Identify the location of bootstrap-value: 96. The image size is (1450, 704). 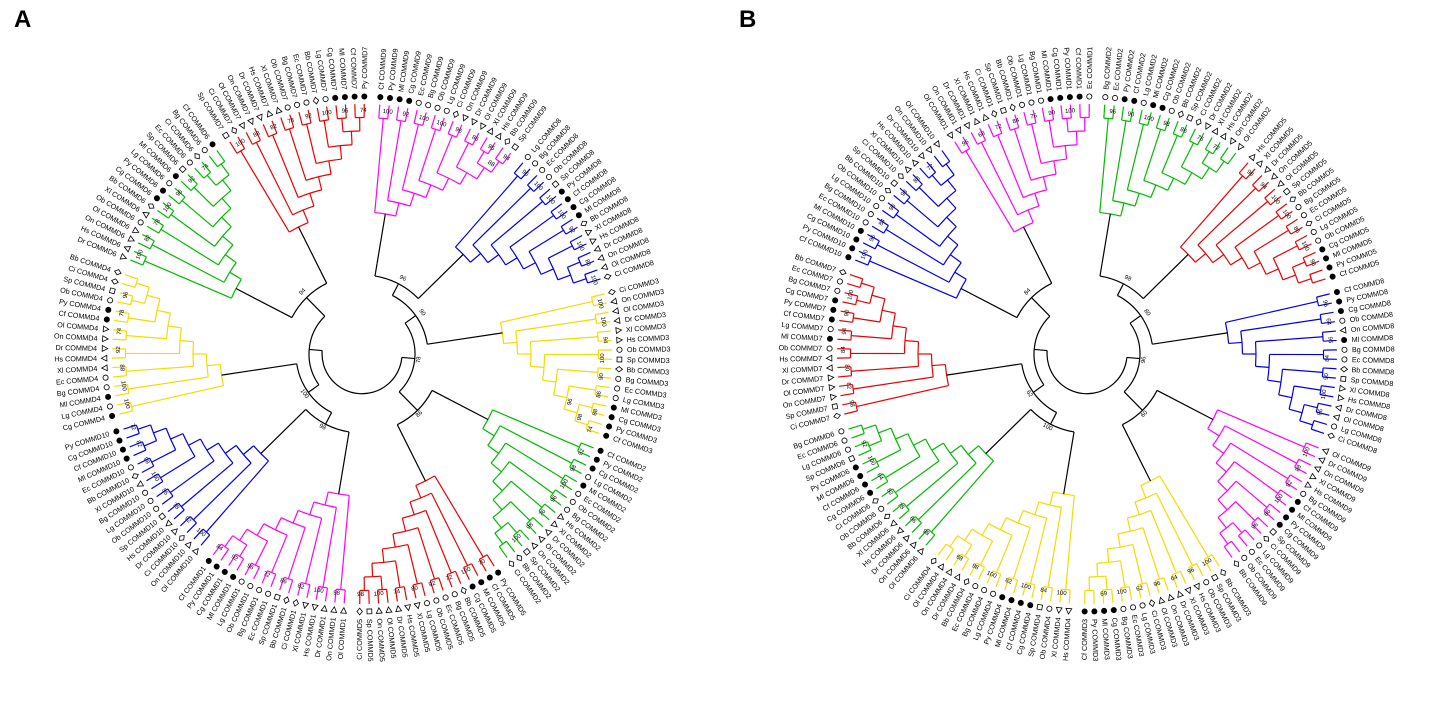
(402, 279).